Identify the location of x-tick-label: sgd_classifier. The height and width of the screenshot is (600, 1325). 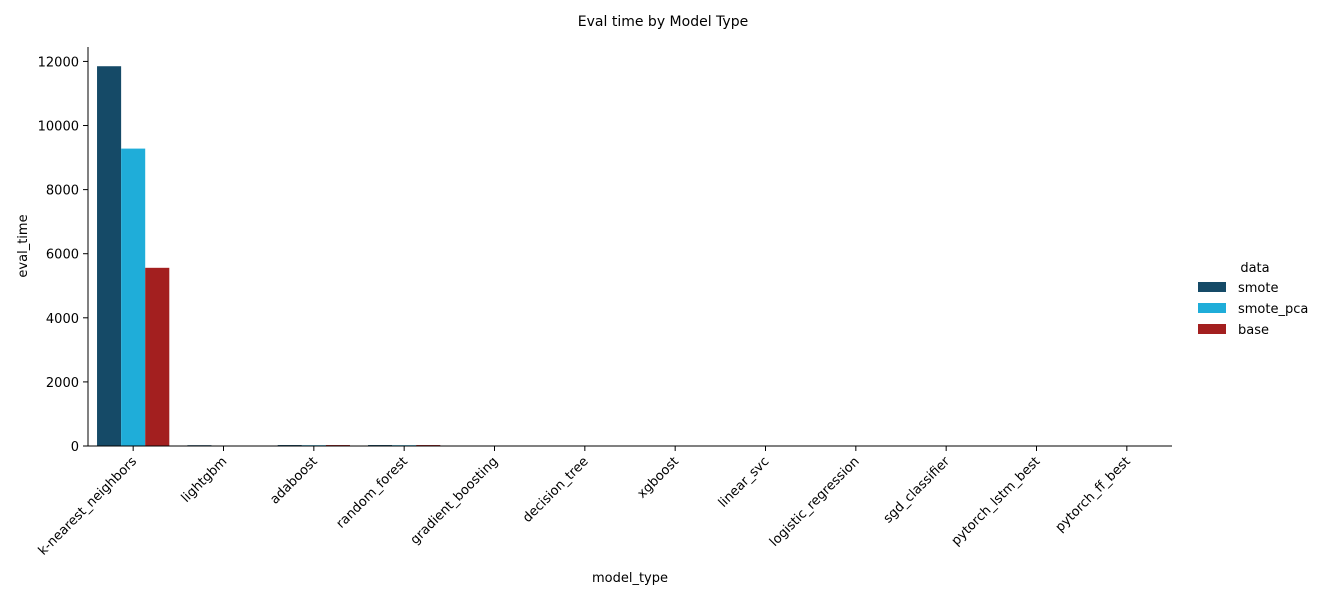
(917, 490).